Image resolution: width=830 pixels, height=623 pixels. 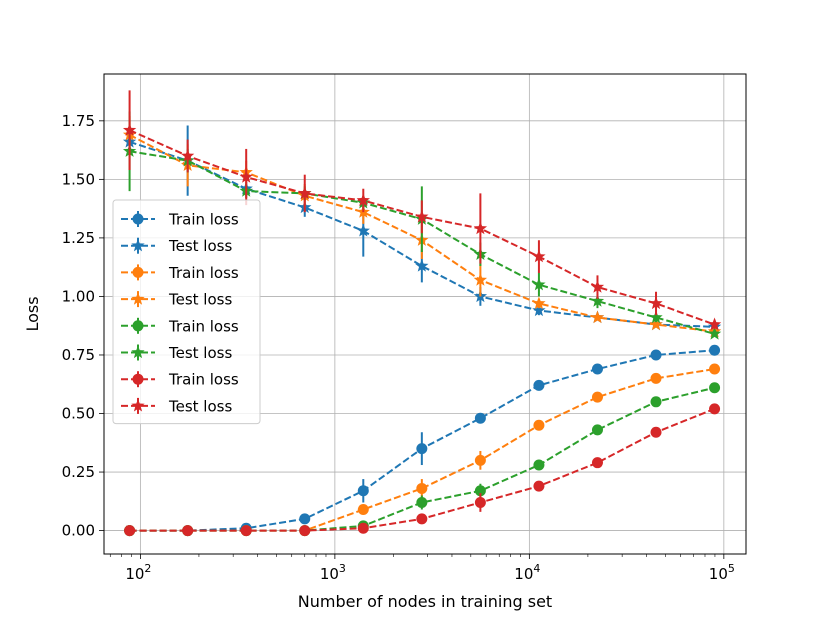 I want to click on y-tick-label: 0.50, so click(x=78, y=414).